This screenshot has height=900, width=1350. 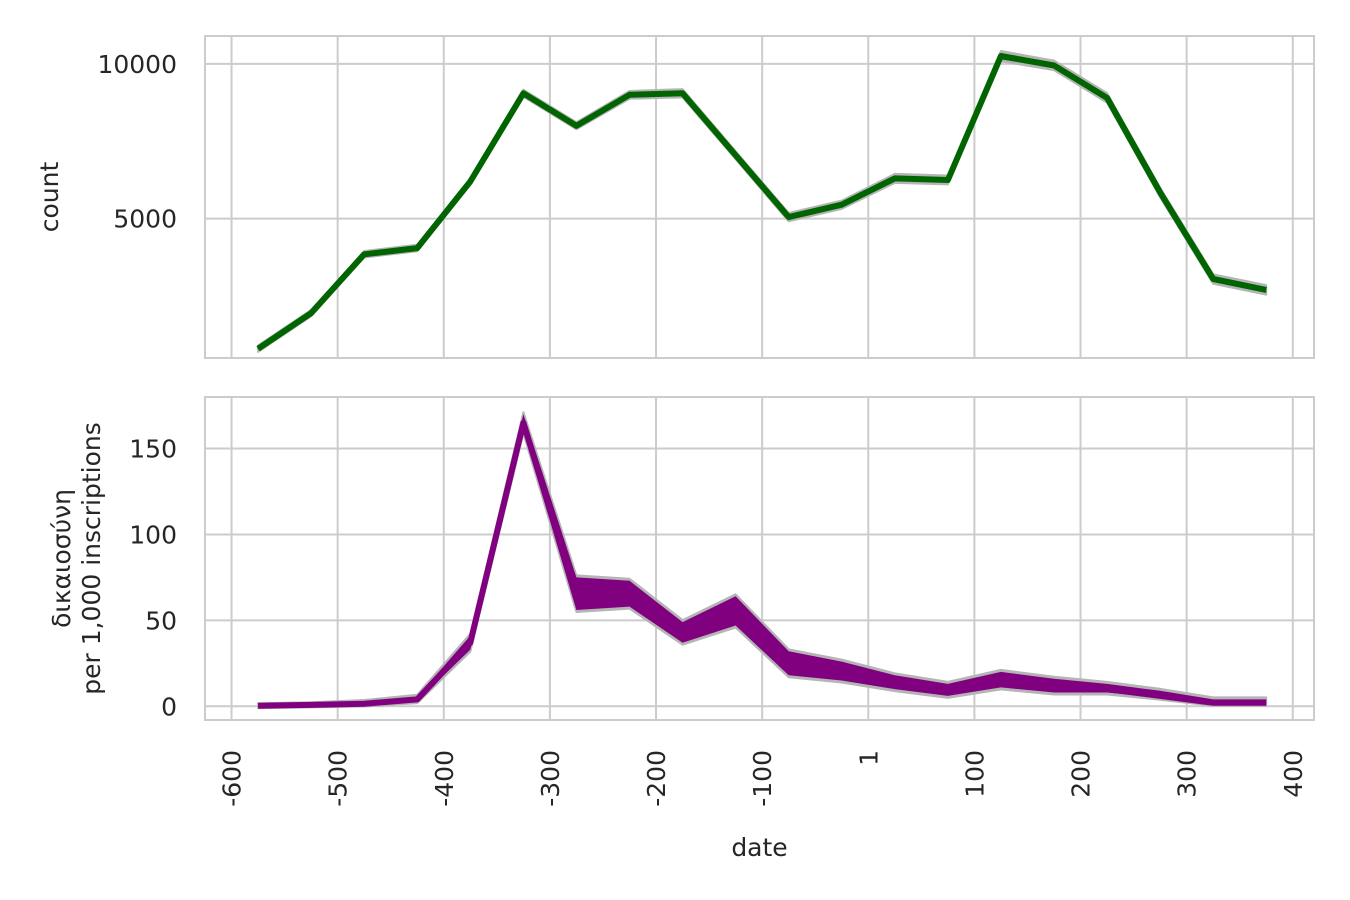 I want to click on y-tick-label: 0, so click(x=169, y=706).